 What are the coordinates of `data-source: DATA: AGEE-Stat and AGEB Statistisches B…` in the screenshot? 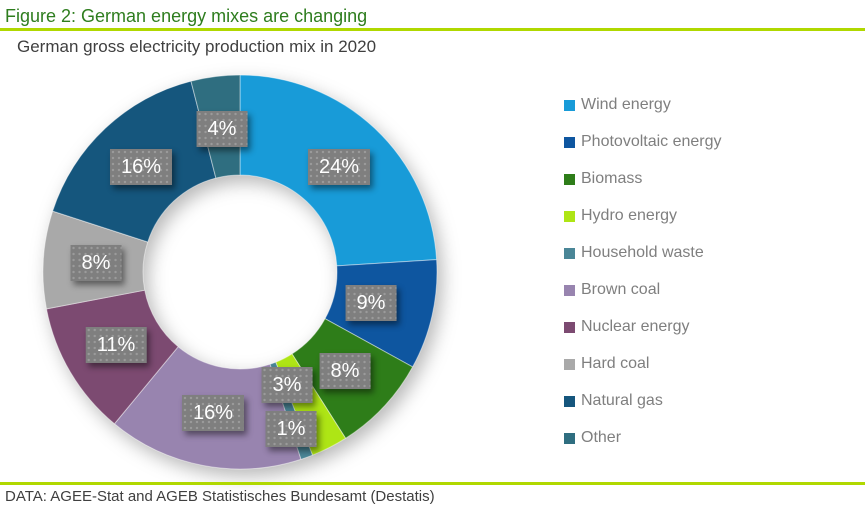 It's located at (220, 496).